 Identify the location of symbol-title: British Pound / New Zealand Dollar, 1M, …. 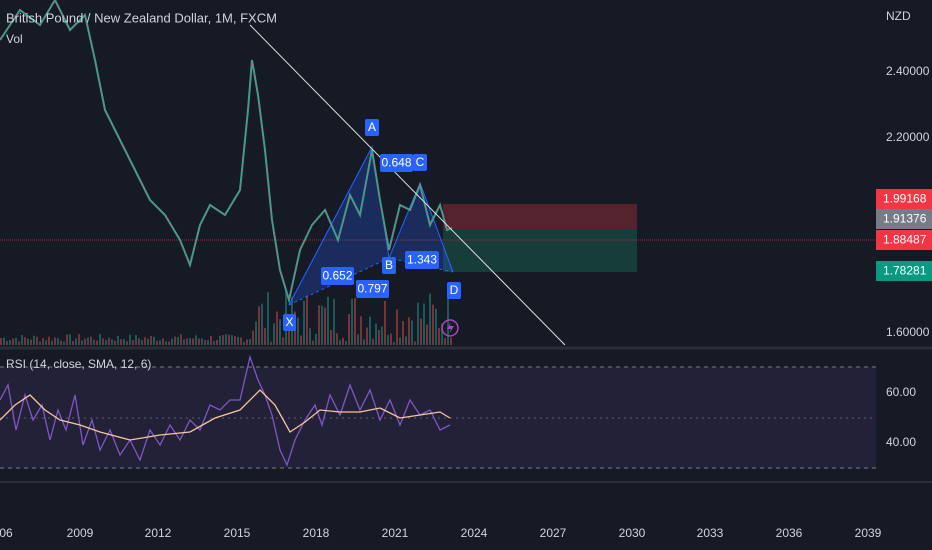
(141, 17).